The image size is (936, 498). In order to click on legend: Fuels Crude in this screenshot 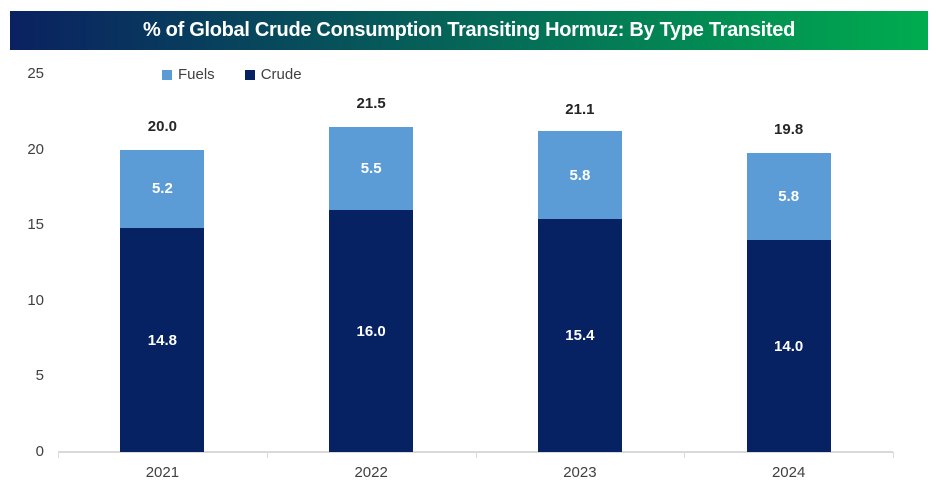, I will do `click(247, 75)`.